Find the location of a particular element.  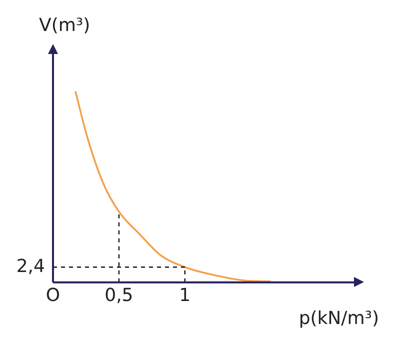

x-tick-label: 1 is located at coordinates (185, 295).